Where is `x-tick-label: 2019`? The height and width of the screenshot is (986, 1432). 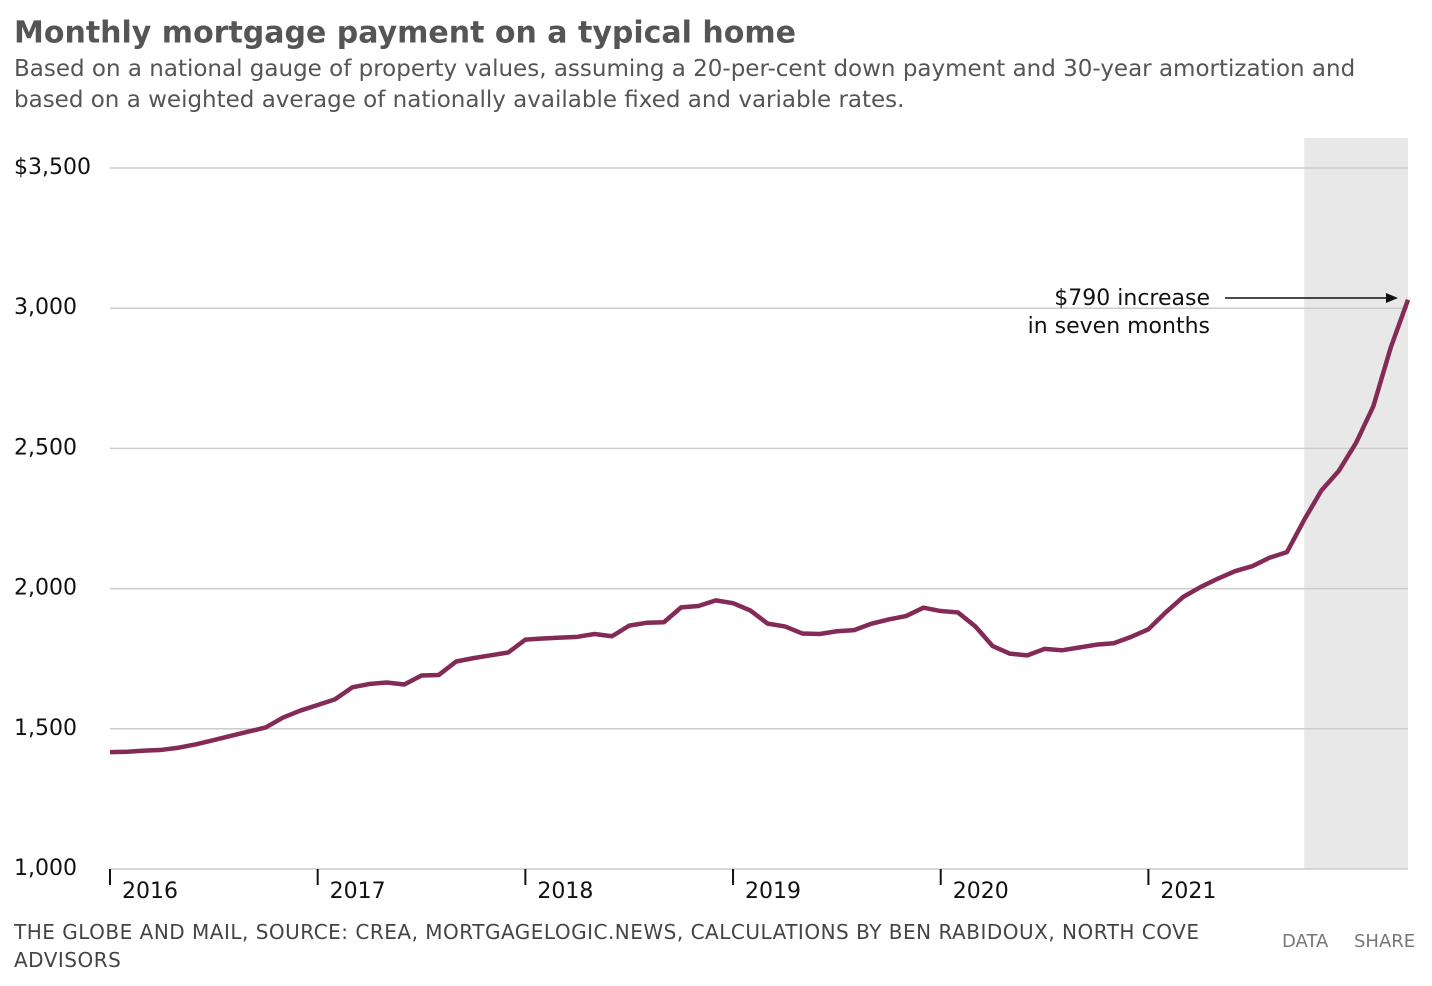 x-tick-label: 2019 is located at coordinates (773, 891).